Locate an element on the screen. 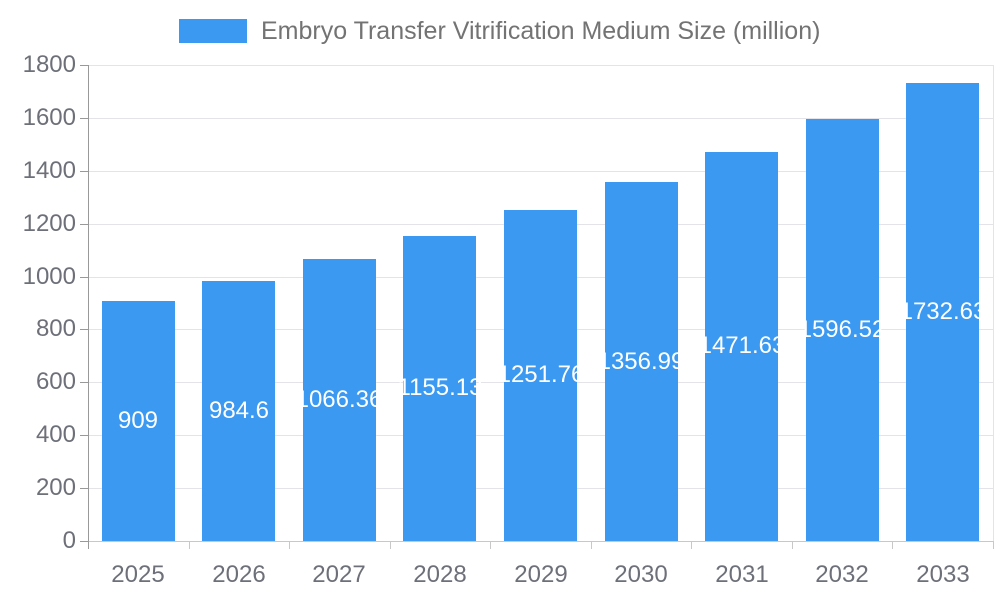  bar-value-label: 1066.36 is located at coordinates (339, 399).